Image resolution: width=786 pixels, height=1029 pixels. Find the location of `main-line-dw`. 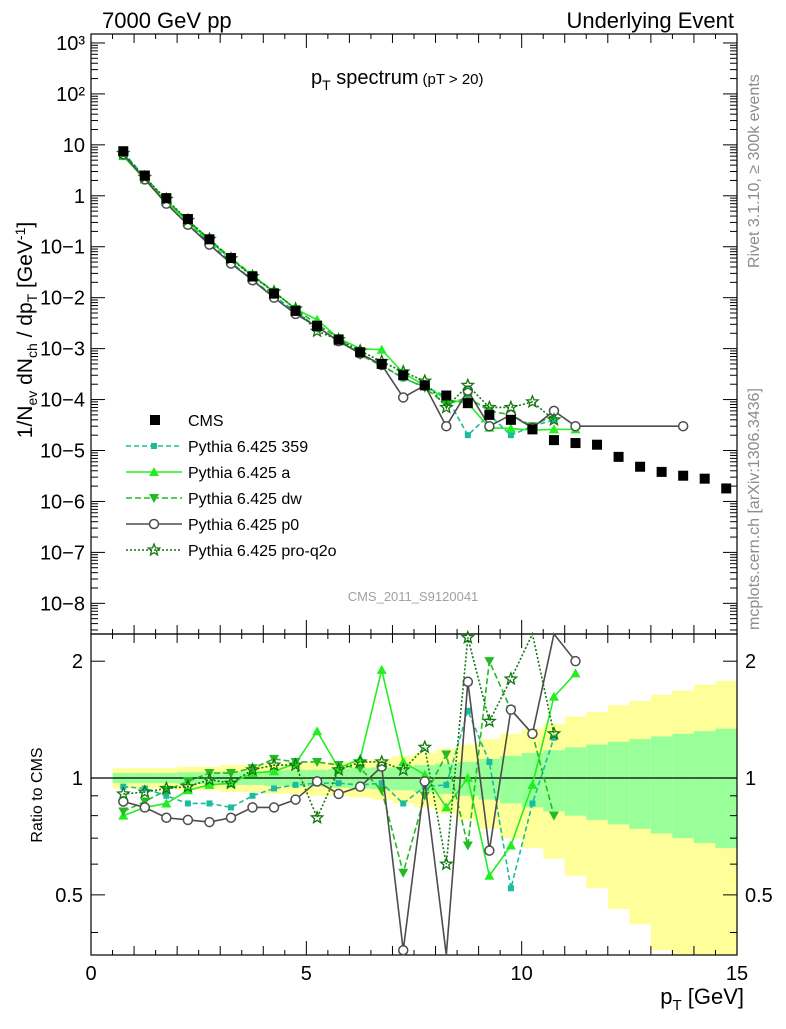

main-line-dw is located at coordinates (338, 291).